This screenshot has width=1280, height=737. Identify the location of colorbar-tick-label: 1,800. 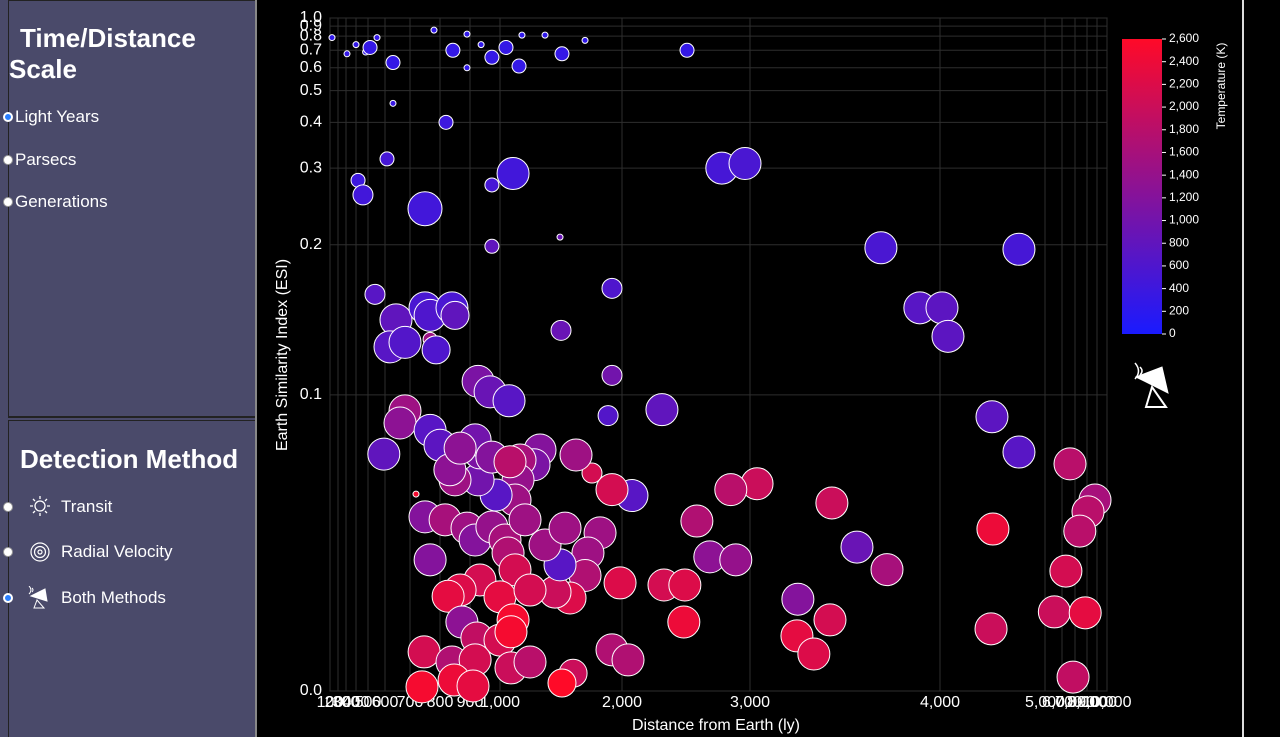
(1184, 129).